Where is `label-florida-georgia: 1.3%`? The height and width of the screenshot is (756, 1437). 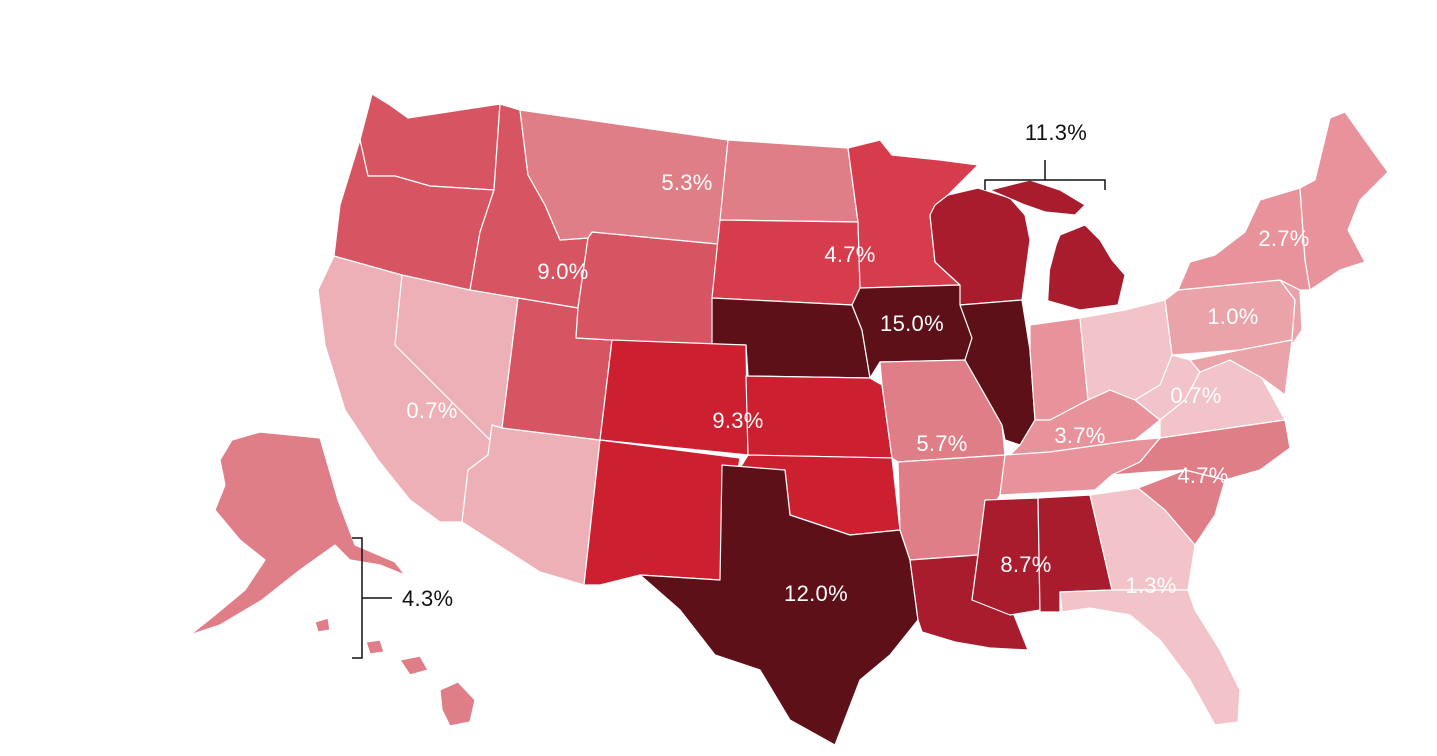 label-florida-georgia: 1.3% is located at coordinates (1150, 585).